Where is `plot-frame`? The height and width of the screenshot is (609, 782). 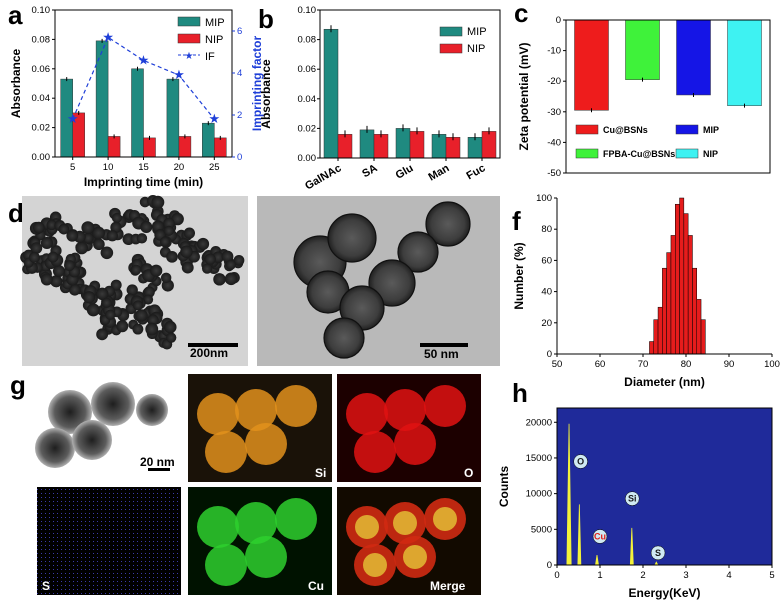 plot-frame is located at coordinates (664, 486).